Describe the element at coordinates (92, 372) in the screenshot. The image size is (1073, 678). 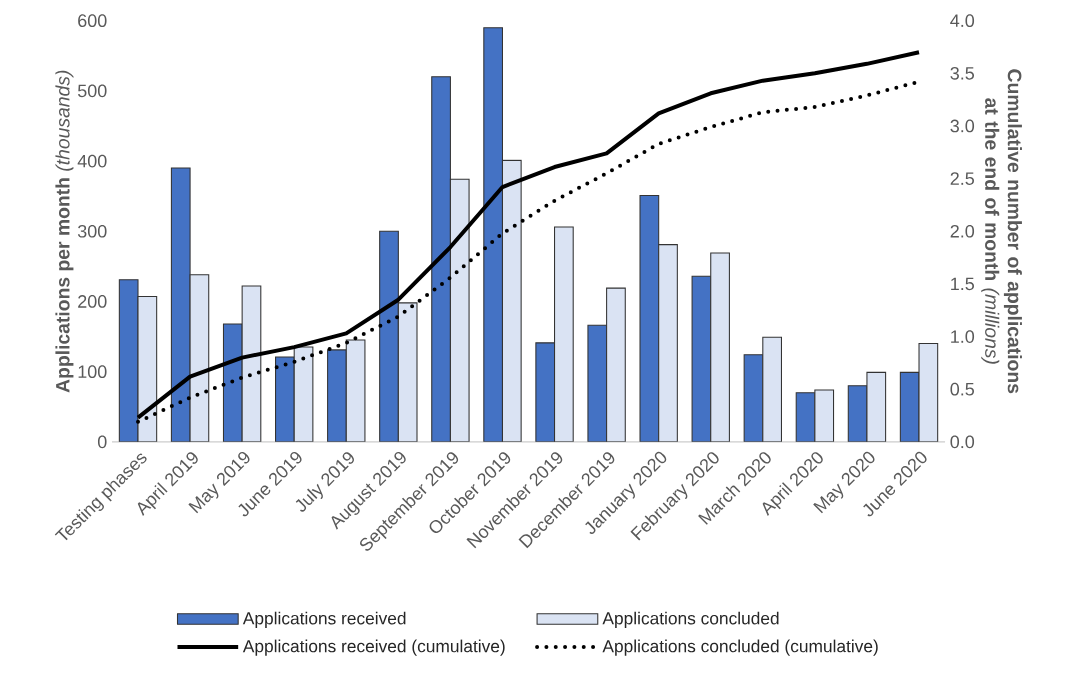
I see `y-tick-label: 100` at that location.